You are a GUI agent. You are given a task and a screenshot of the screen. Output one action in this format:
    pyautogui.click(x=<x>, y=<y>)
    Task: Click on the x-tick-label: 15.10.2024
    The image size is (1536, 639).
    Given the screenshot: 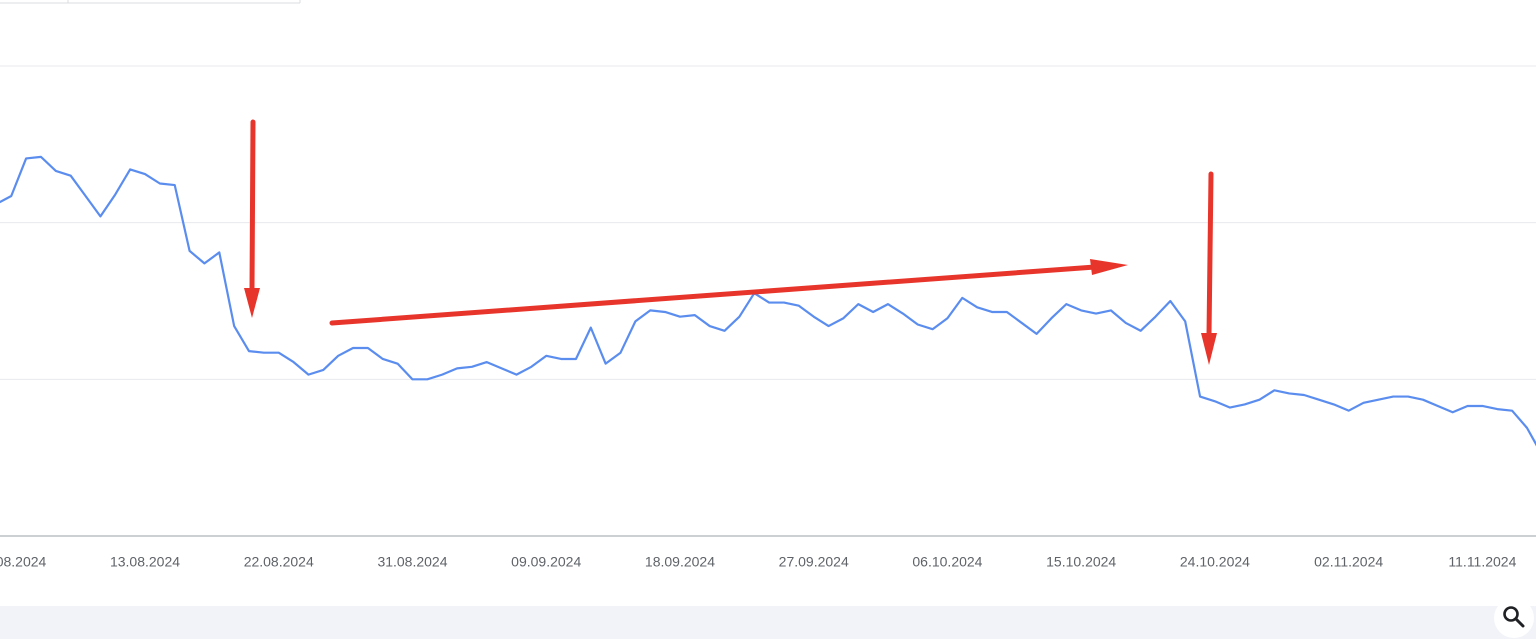 What is the action you would take?
    pyautogui.click(x=1081, y=562)
    